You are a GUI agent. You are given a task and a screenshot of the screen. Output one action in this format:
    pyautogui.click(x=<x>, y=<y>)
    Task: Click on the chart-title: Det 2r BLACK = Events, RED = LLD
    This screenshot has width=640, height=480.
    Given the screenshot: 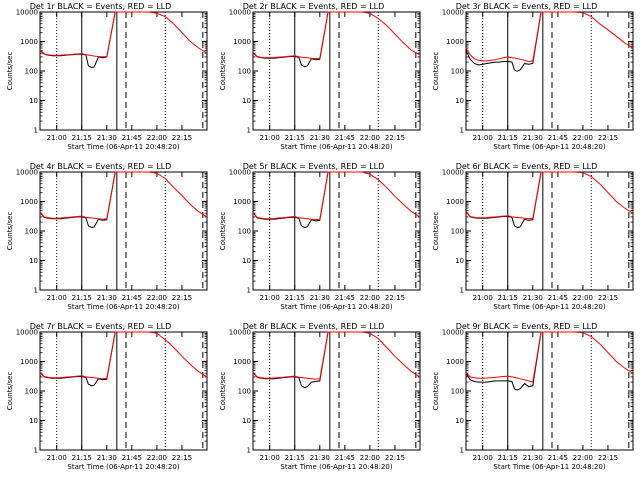 What is the action you would take?
    pyautogui.click(x=314, y=6)
    